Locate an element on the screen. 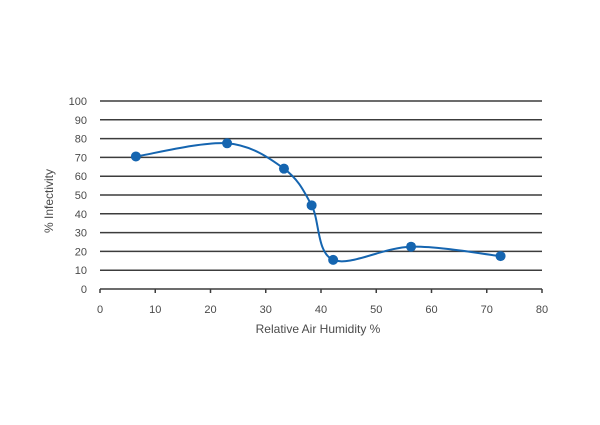 The width and height of the screenshot is (600, 425). x-tick-label: 10 is located at coordinates (155, 310).